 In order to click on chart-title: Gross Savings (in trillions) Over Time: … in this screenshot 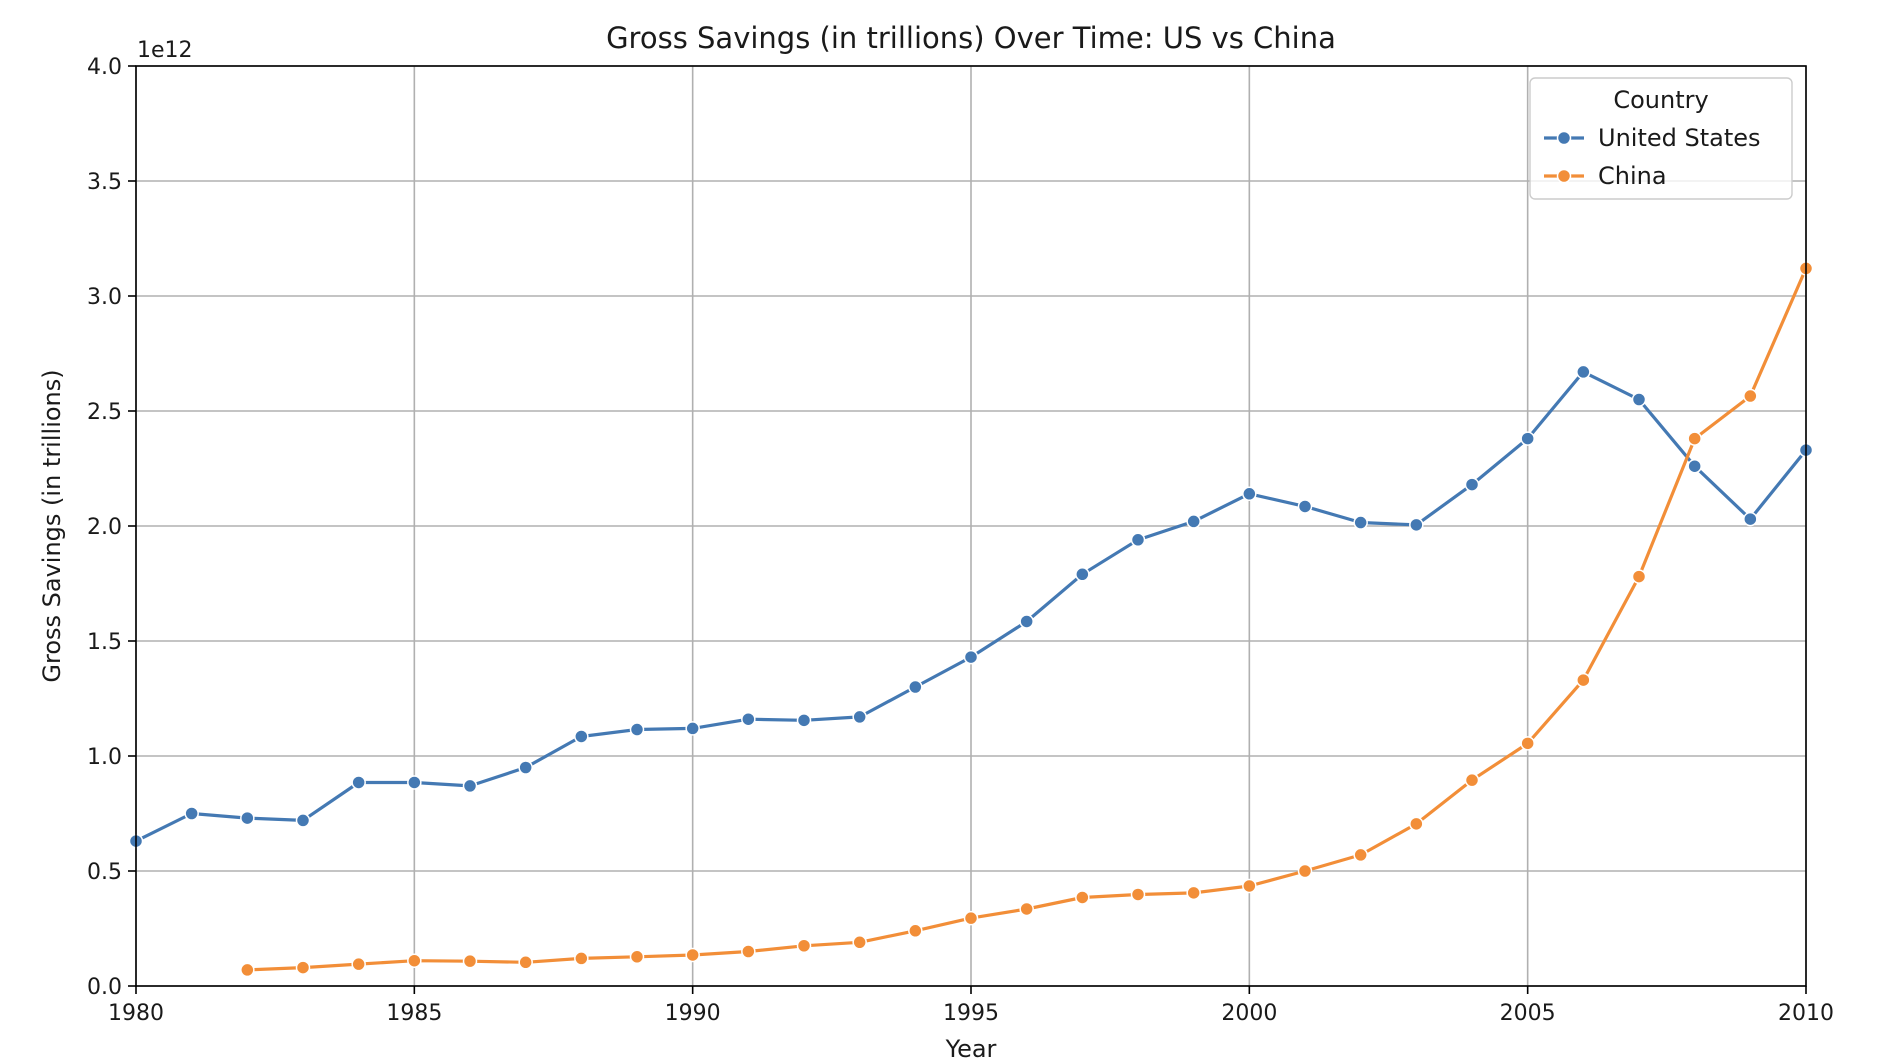, I will do `click(971, 38)`.